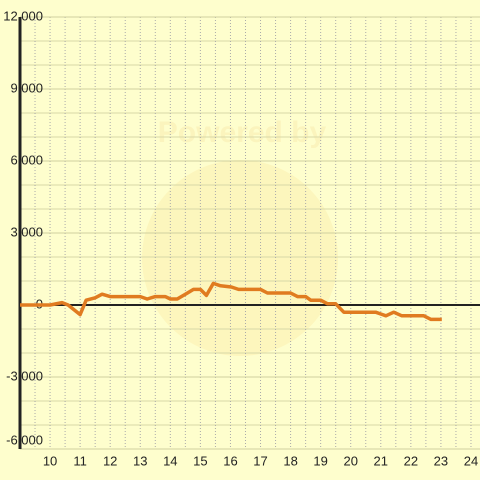  What do you see at coordinates (80, 460) in the screenshot?
I see `x-tick-label: 11` at bounding box center [80, 460].